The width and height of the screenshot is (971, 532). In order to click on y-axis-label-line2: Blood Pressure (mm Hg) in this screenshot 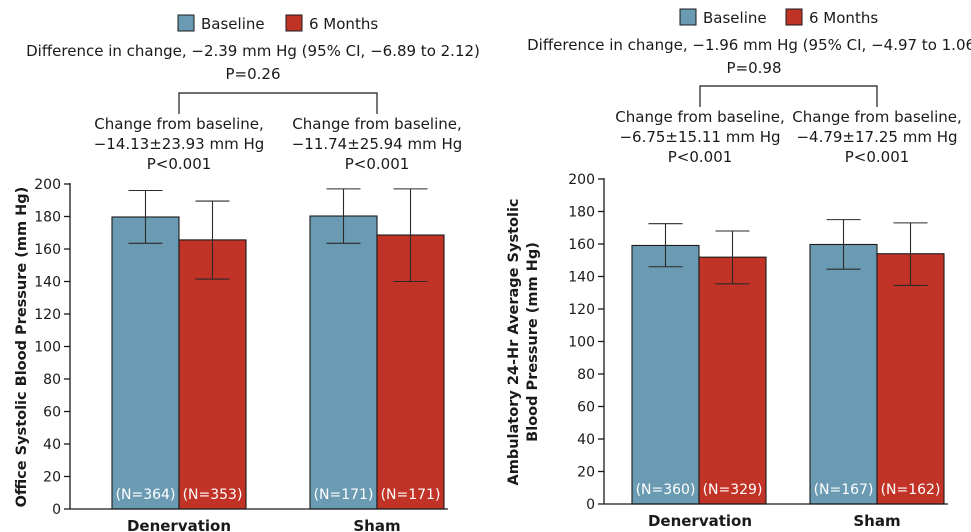, I will do `click(533, 342)`.